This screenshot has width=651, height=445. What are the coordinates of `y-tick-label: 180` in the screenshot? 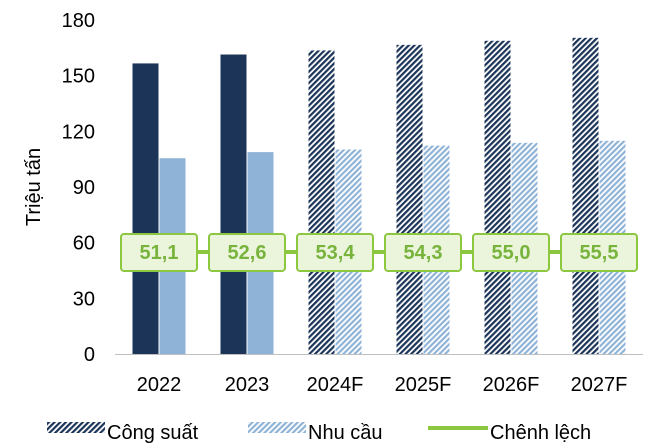 It's located at (78, 21).